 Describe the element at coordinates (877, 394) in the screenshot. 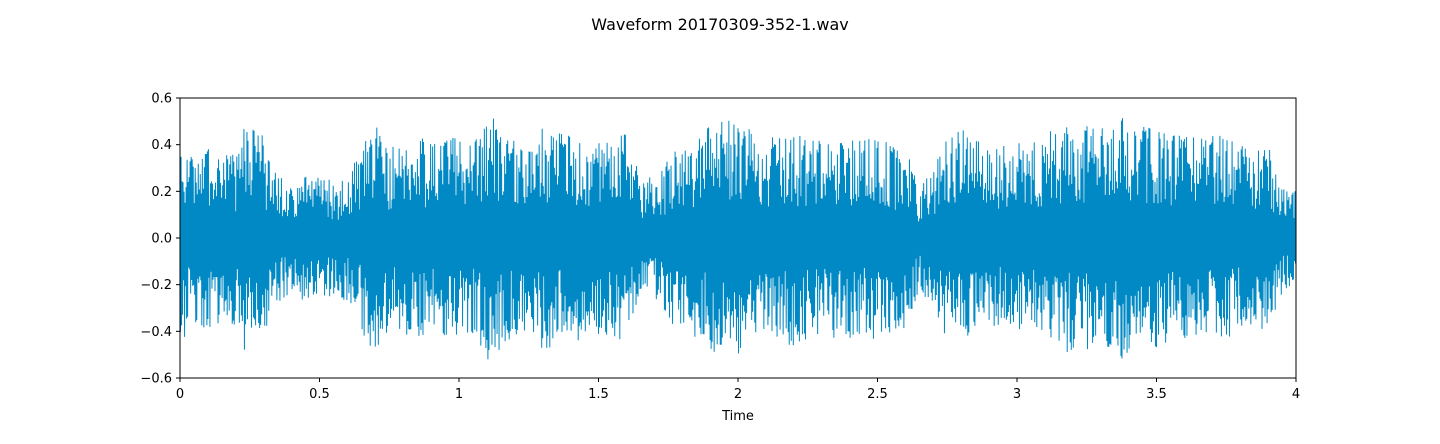

I see `x-tick-label: 2.5` at that location.